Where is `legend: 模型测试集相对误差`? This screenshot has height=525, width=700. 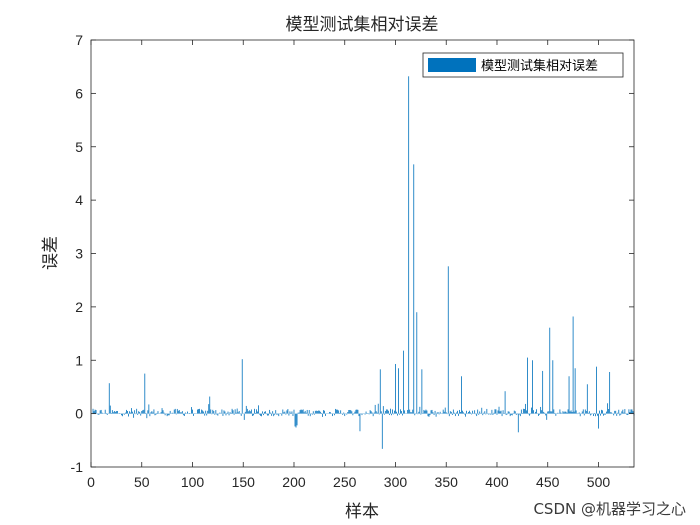 legend: 模型测试集相对误差 is located at coordinates (523, 65).